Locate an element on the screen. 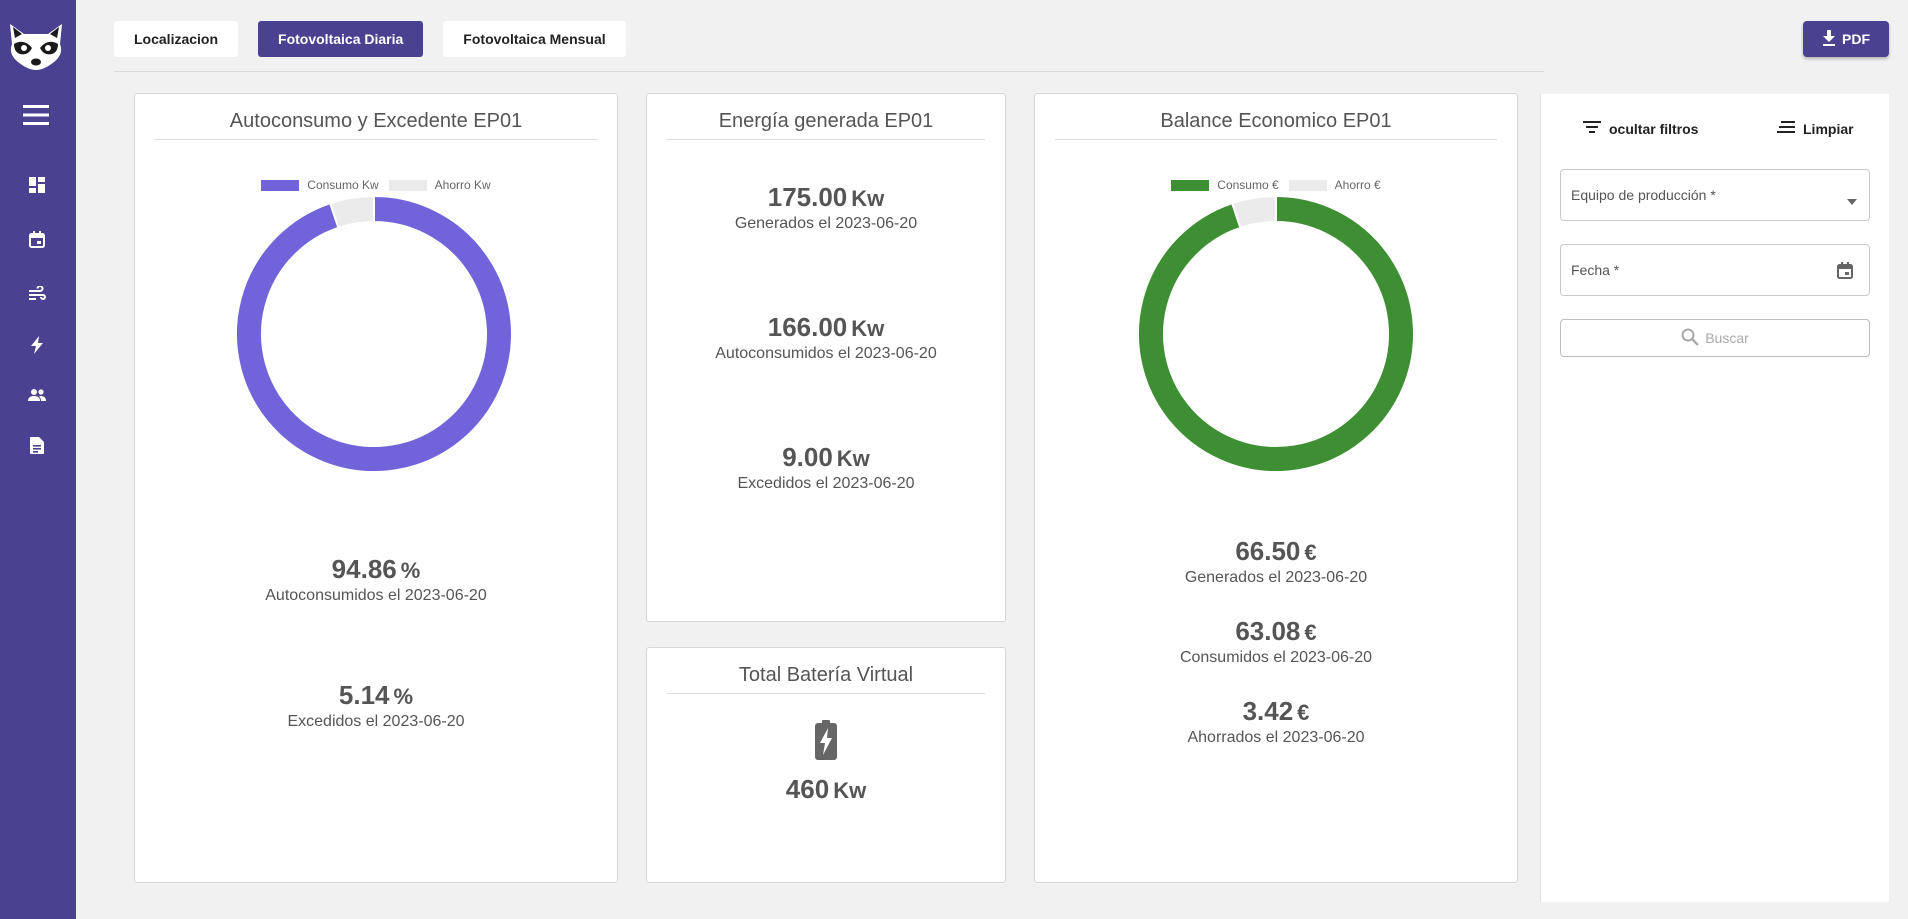 This screenshot has height=919, width=1908. legend-consumo-eur: Consumo € is located at coordinates (1225, 185).